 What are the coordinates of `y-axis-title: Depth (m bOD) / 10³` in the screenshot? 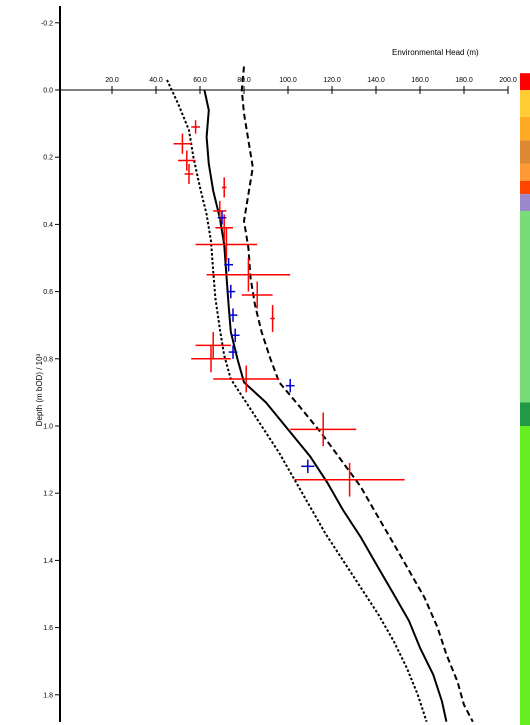 It's located at (39, 389).